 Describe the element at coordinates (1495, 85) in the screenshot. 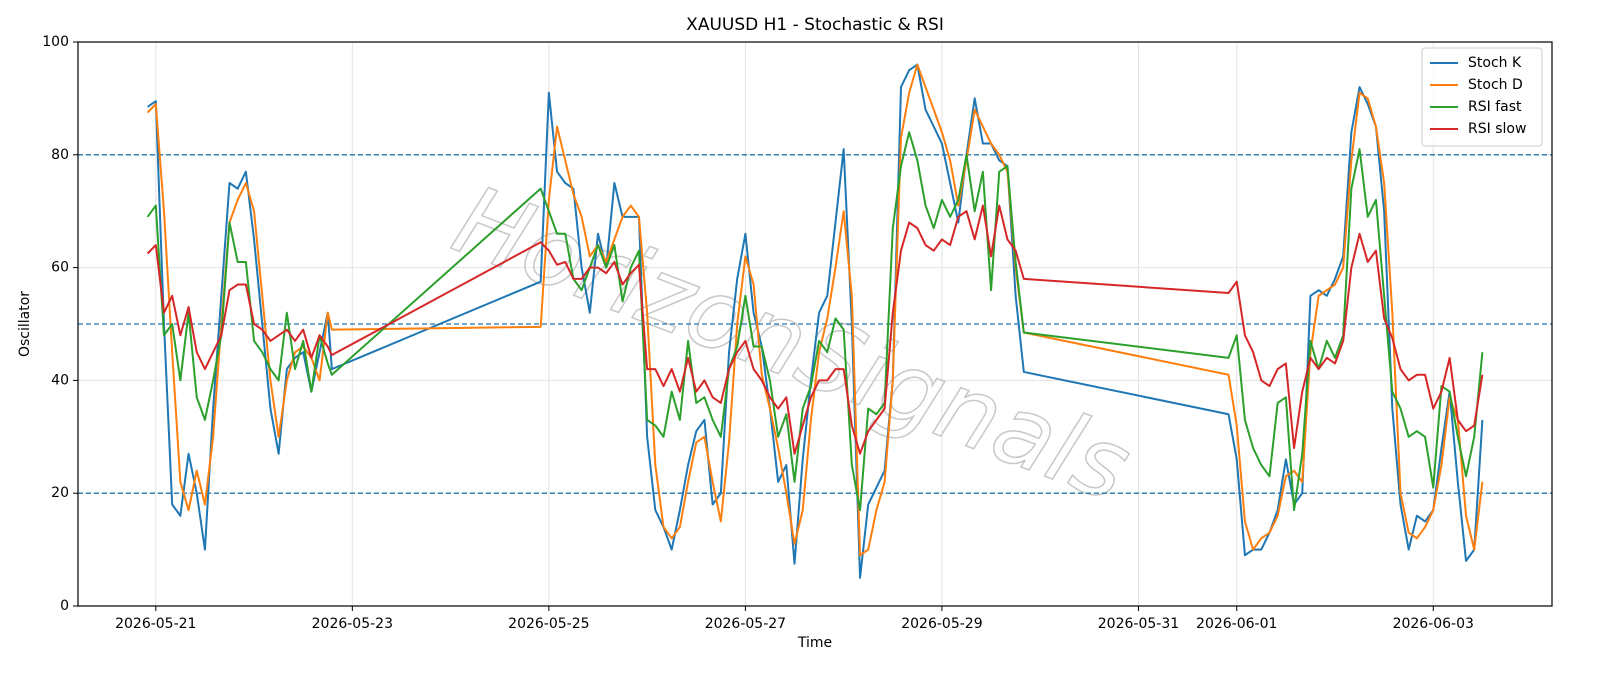

I see `legend-label: Stoch D` at that location.